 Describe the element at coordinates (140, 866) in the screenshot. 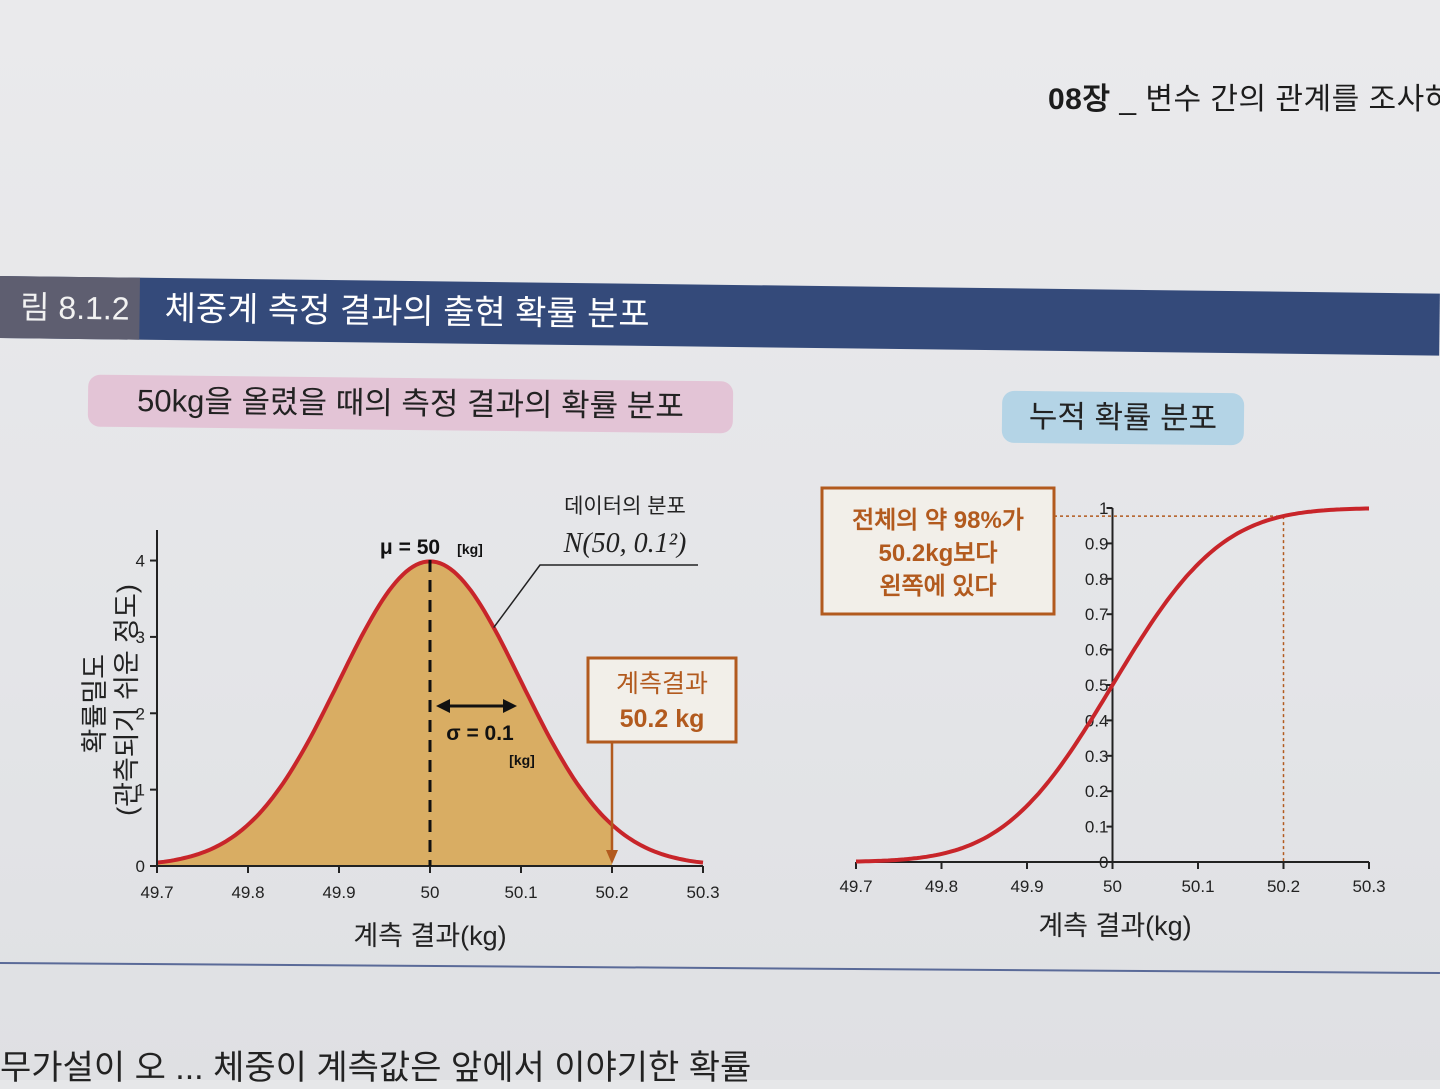

I see `pdf-y-tick-label: 0` at that location.